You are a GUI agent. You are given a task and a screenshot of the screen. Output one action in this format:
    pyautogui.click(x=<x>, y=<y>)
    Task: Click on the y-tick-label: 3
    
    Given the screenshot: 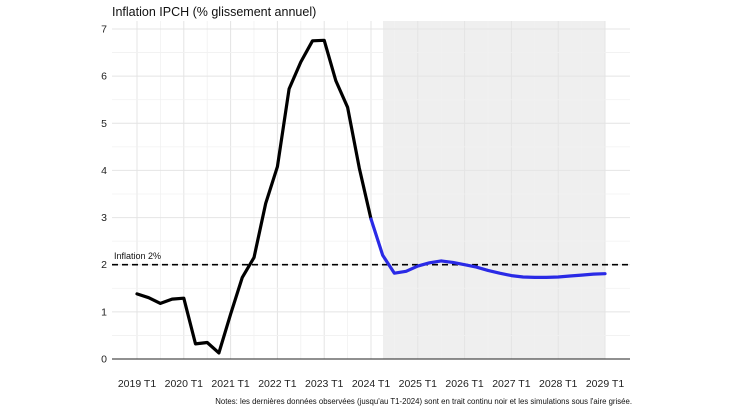 What is the action you would take?
    pyautogui.click(x=104, y=218)
    